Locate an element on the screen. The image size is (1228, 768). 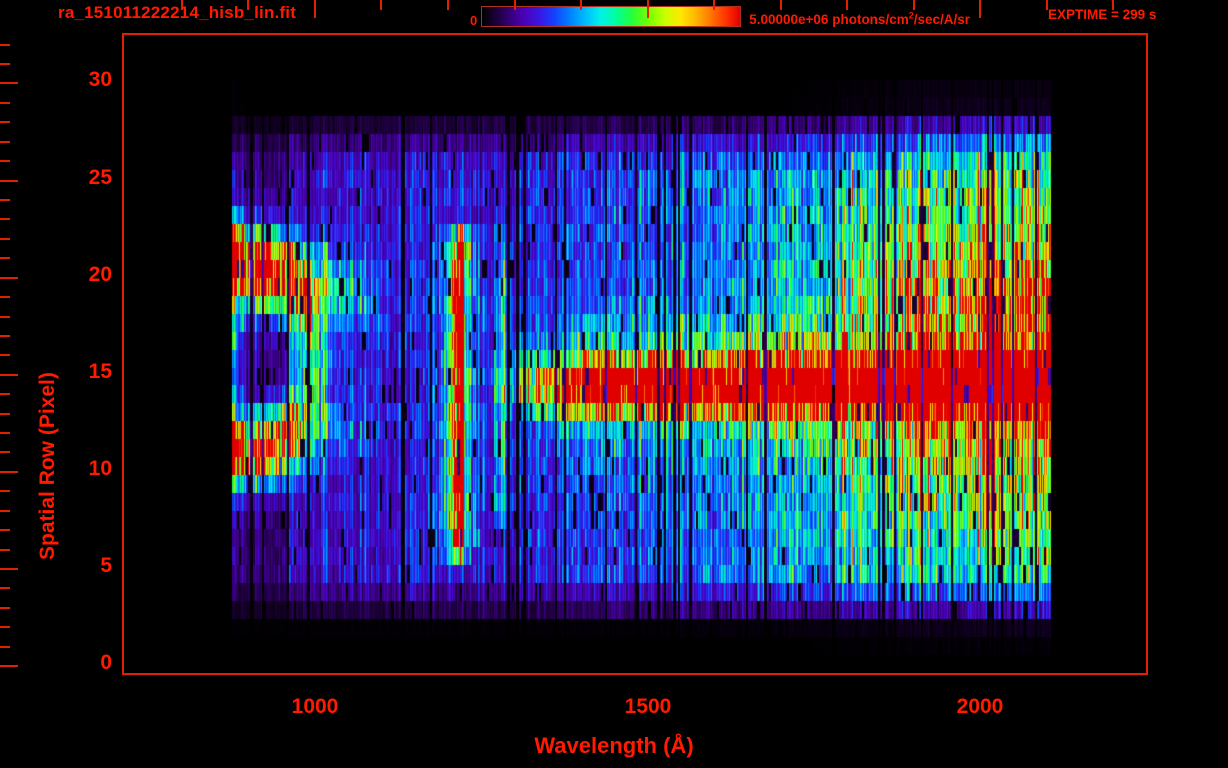
x-tick-label: 1500 is located at coordinates (648, 706).